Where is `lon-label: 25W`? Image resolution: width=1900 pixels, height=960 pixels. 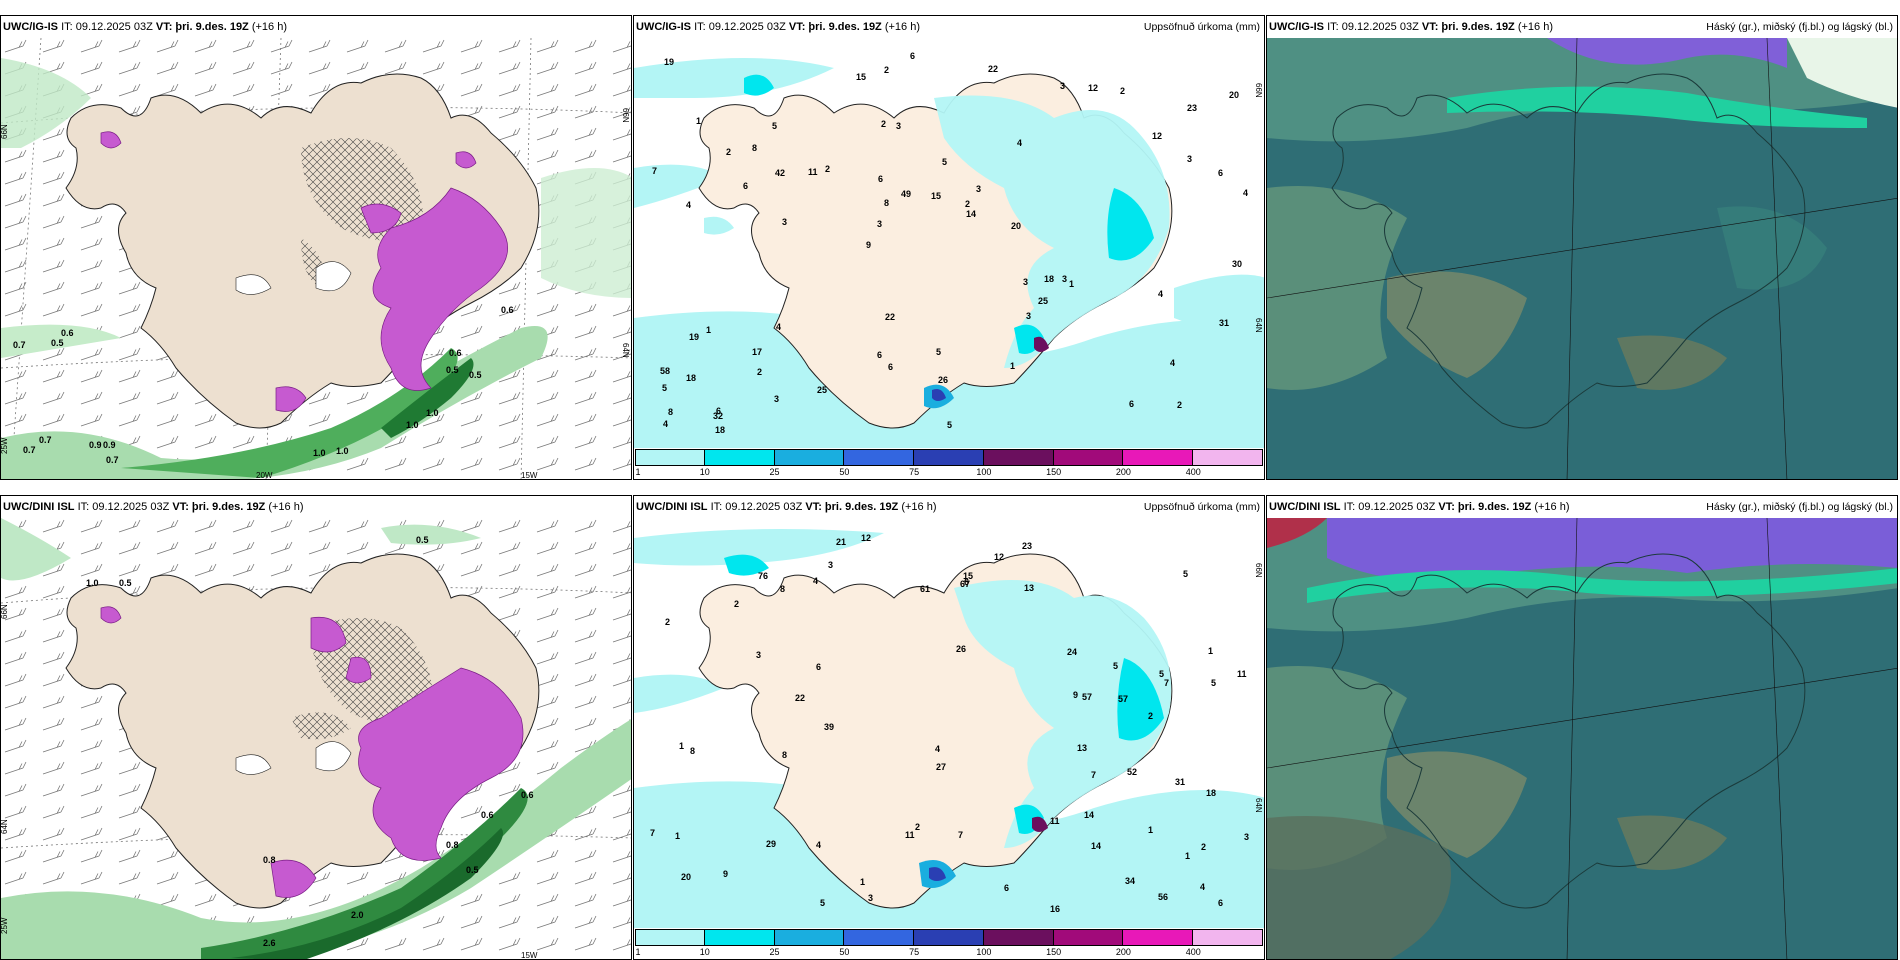 lon-label: 25W is located at coordinates (5, 925).